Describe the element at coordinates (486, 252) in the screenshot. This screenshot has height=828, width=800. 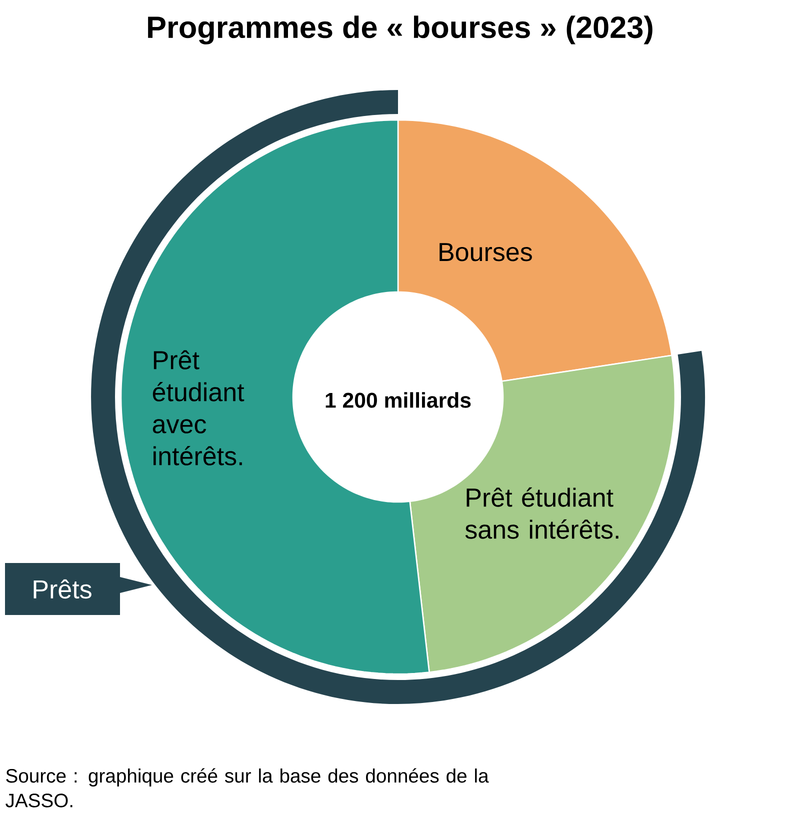
I see `slice-label: Bourses` at that location.